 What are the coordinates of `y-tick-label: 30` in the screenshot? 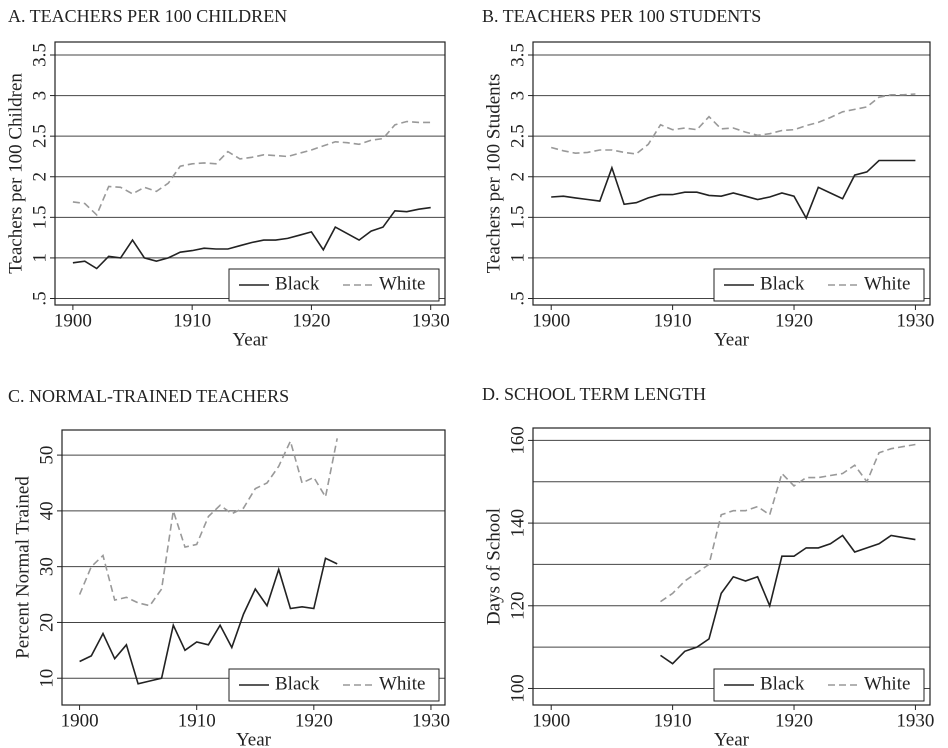 It's located at (46, 566).